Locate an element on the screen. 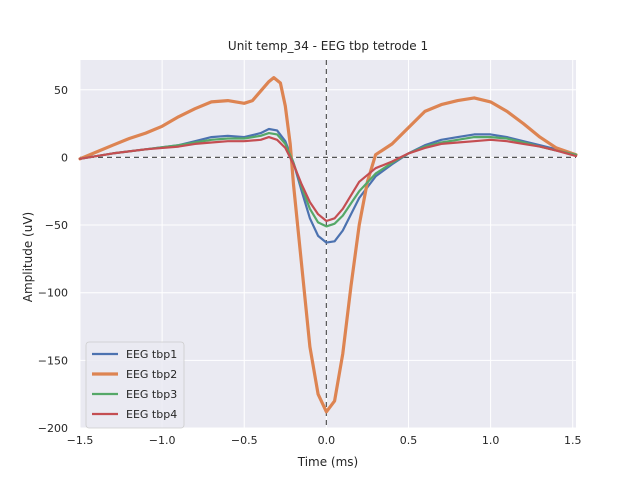  y-axis-label: Amplitude (uV) is located at coordinates (28, 257).